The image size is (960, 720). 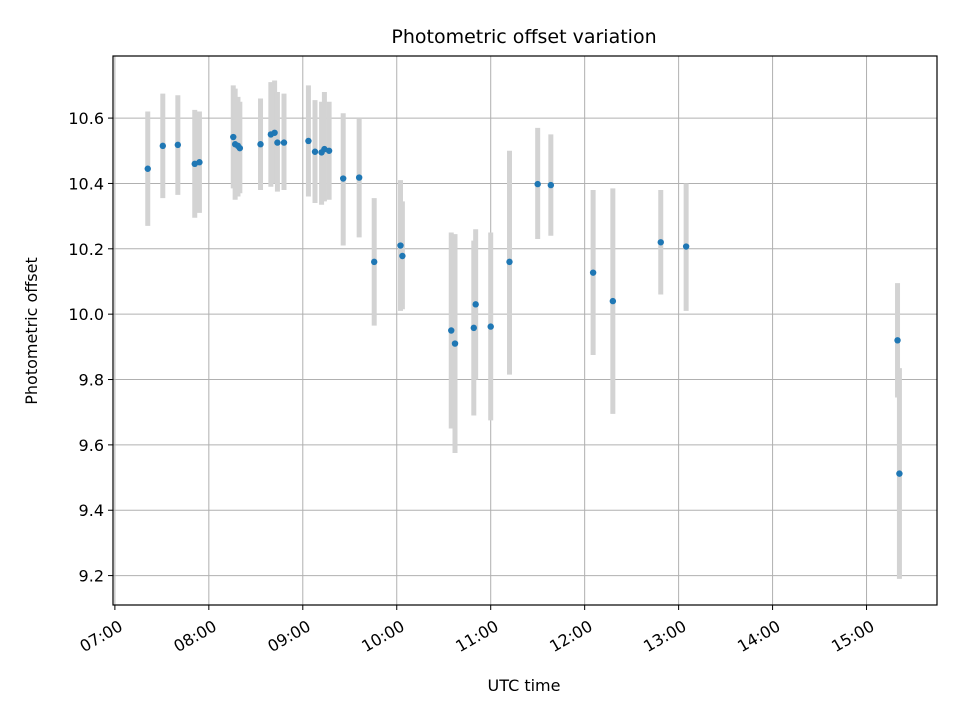 I want to click on y-axis-title: Photometric offset, so click(x=31, y=331).